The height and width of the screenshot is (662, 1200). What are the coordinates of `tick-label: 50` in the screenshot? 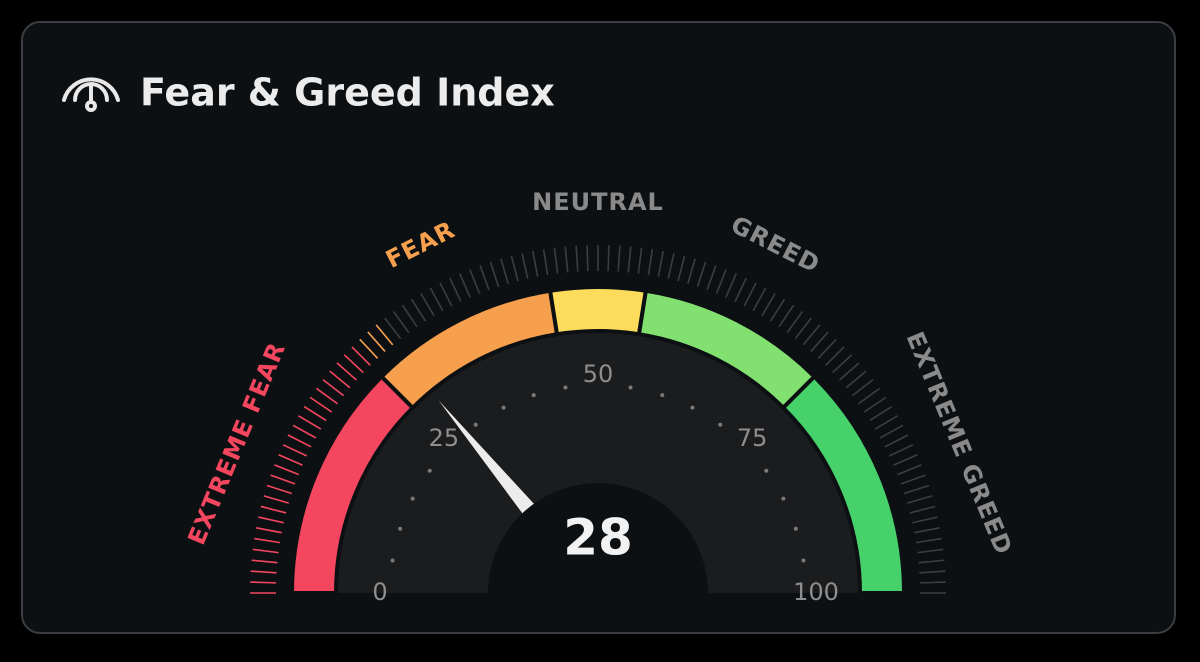 It's located at (598, 374).